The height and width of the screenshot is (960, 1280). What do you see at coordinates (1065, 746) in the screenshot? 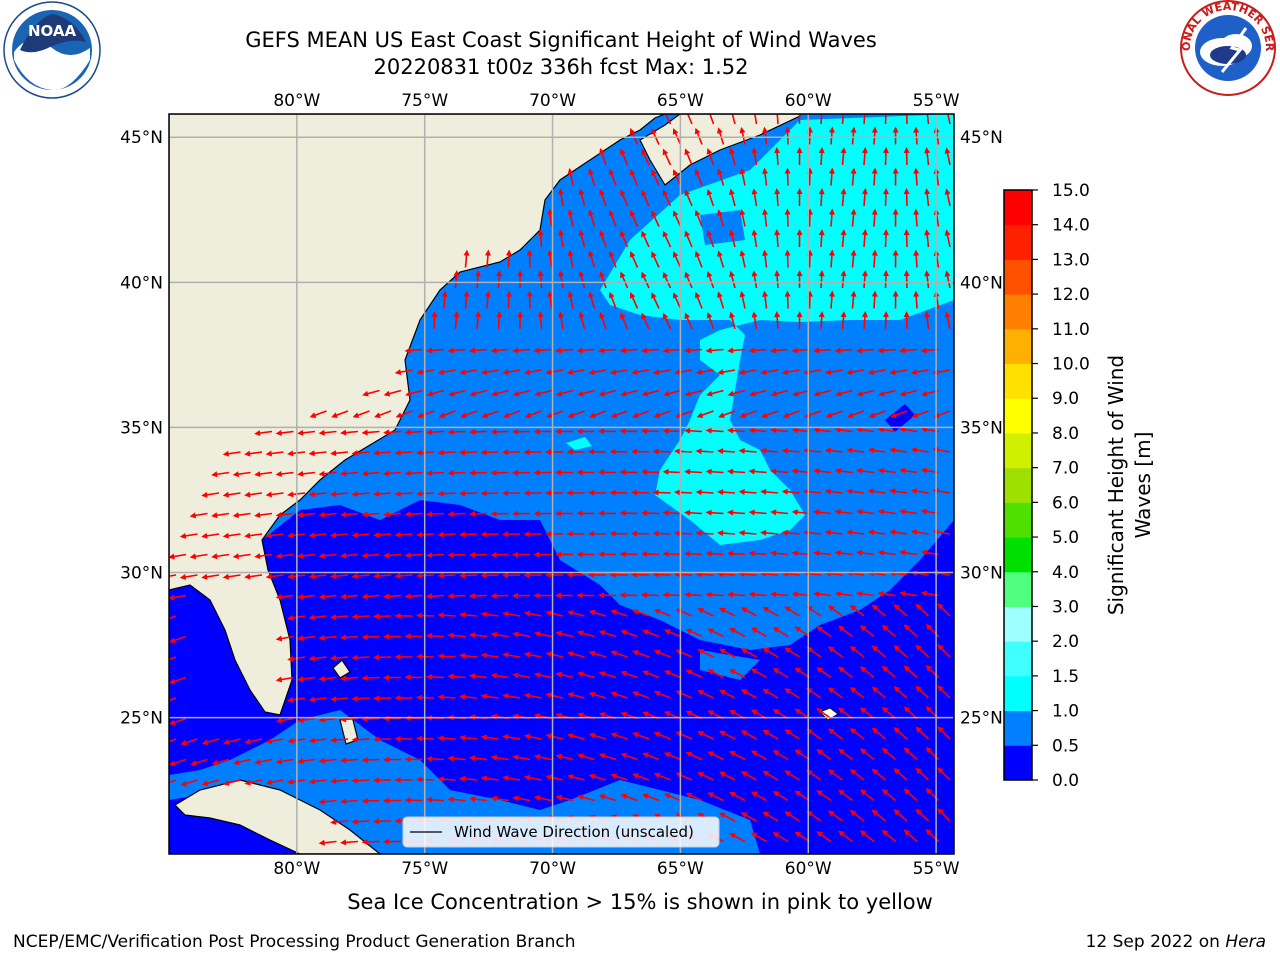
I see `colorbar-tick-label: 0.5` at bounding box center [1065, 746].